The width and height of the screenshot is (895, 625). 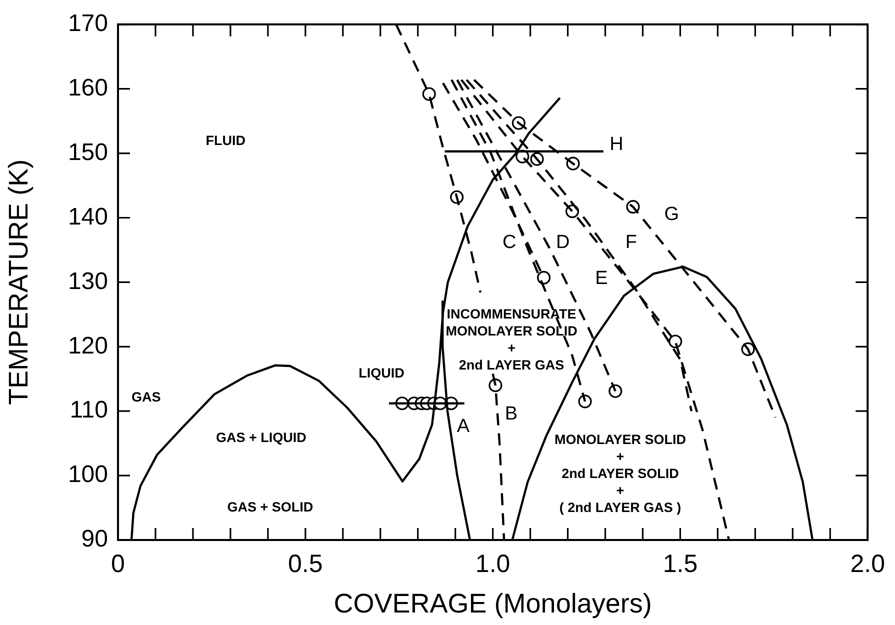 What do you see at coordinates (88, 346) in the screenshot?
I see `y-tick-label: 120` at bounding box center [88, 346].